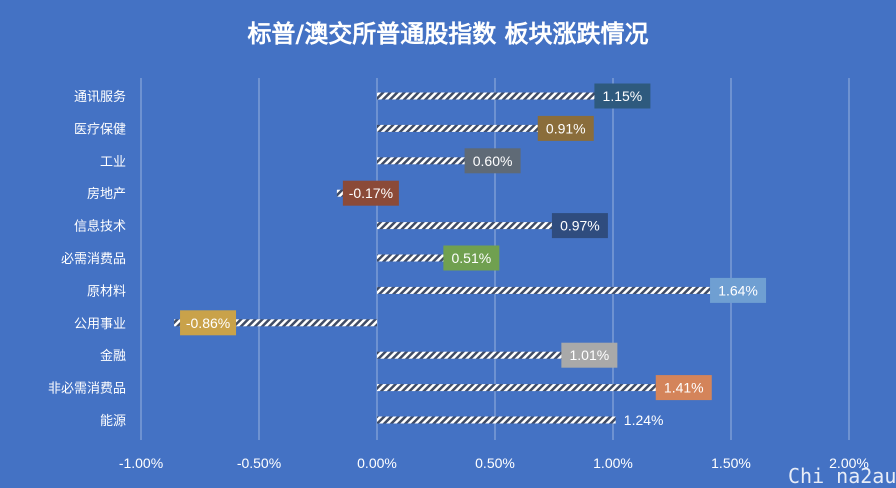  I want to click on data-label-text: 1.64%, so click(738, 290).